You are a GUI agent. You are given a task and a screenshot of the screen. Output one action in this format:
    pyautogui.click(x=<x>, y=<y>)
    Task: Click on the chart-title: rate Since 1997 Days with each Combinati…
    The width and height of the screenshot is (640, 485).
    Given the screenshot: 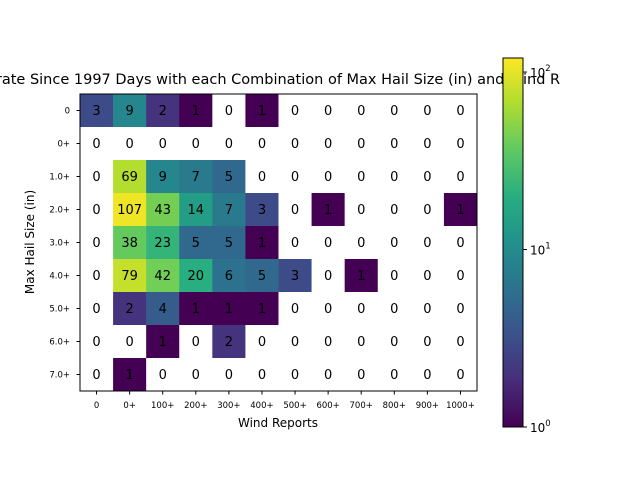 What is the action you would take?
    pyautogui.click(x=280, y=80)
    